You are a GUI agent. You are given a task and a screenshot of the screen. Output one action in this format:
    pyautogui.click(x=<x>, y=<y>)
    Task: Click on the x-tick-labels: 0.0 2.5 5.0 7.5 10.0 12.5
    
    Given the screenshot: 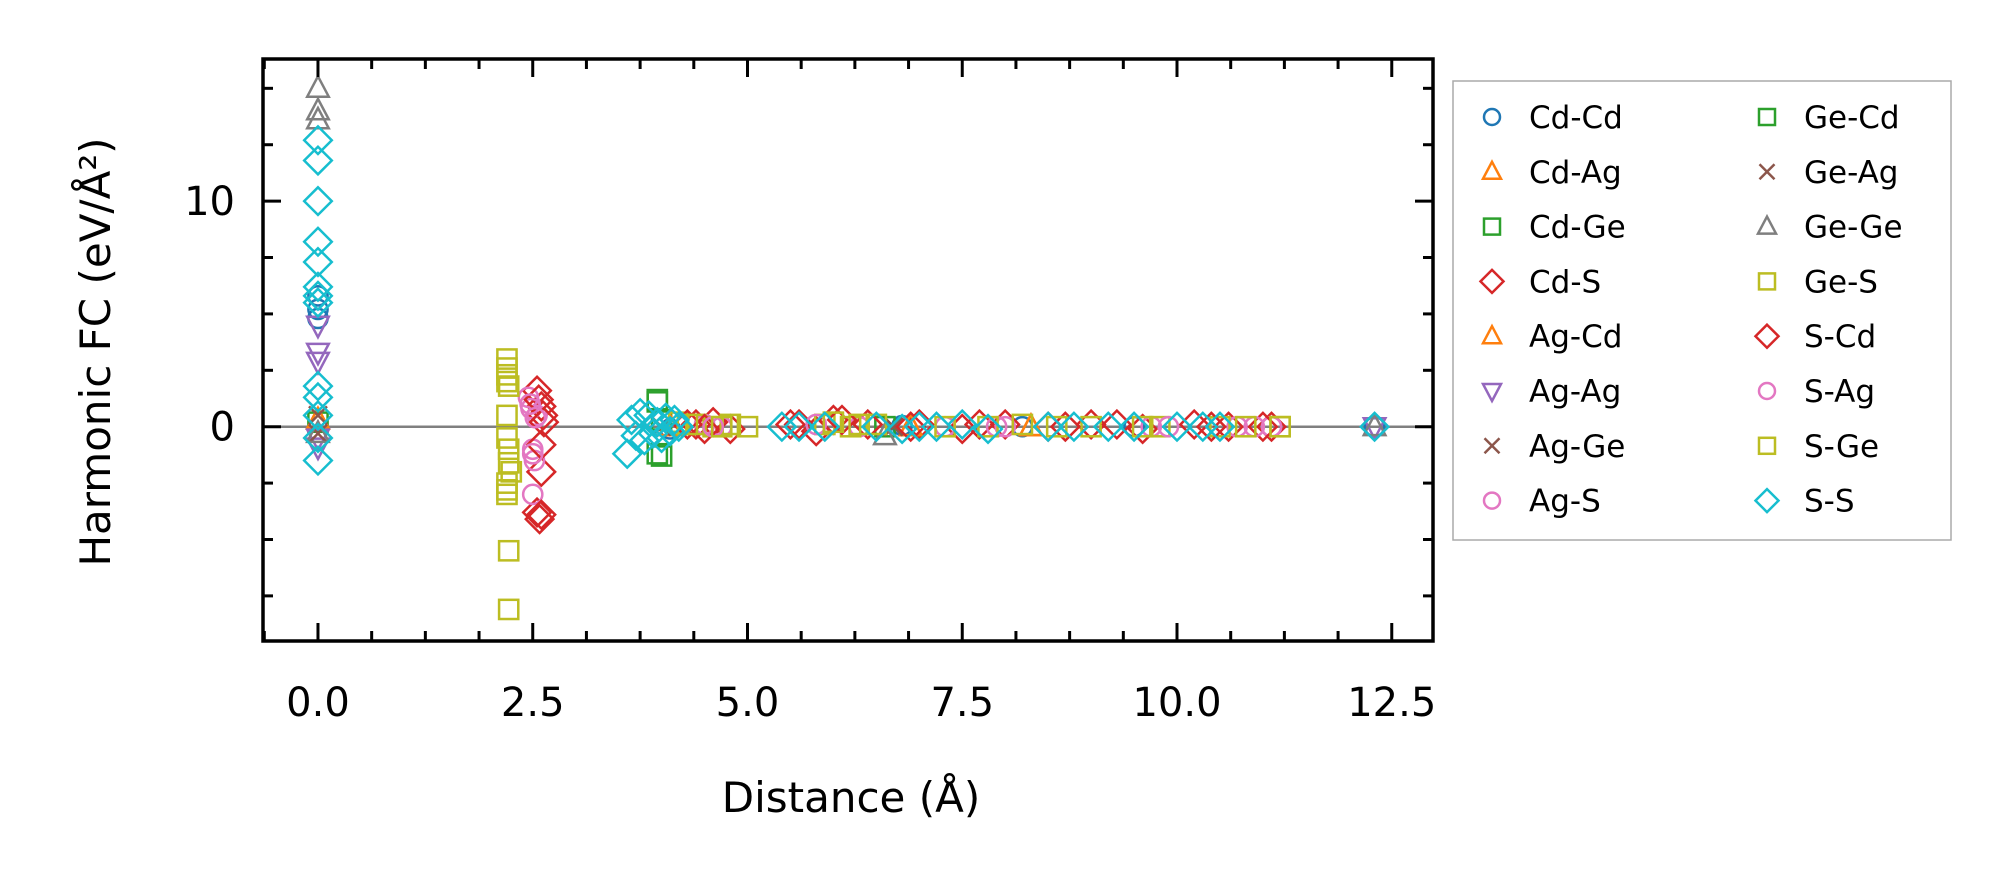 What is the action you would take?
    pyautogui.click(x=861, y=703)
    